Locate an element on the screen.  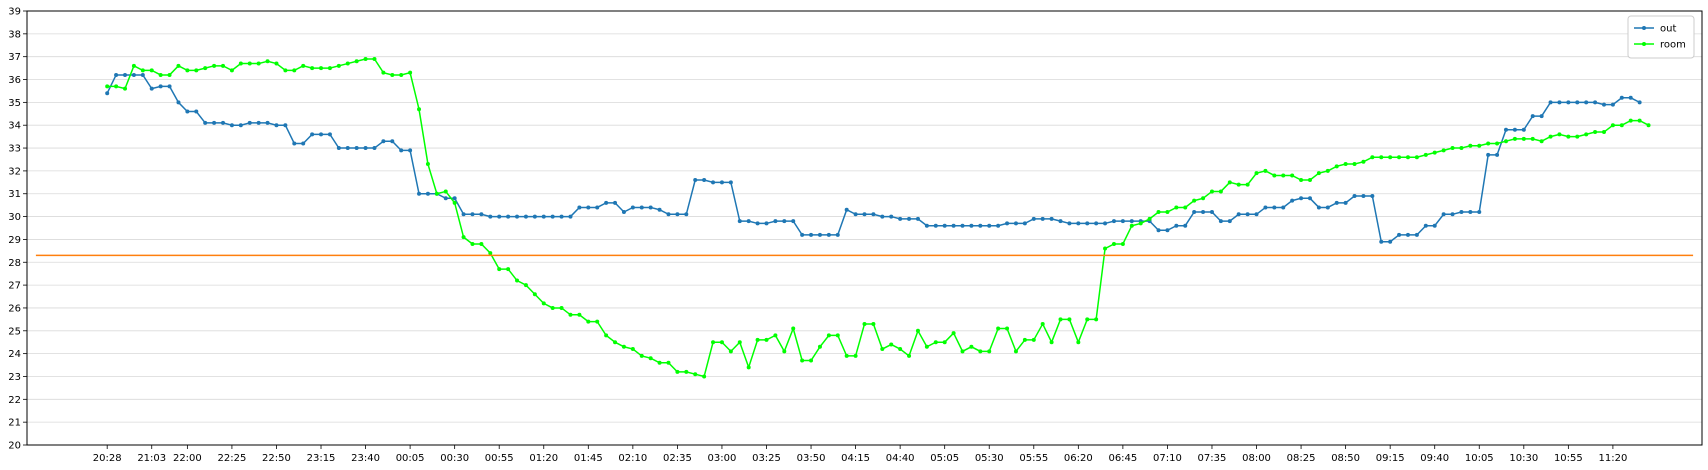
legend-box is located at coordinates (1661, 37).